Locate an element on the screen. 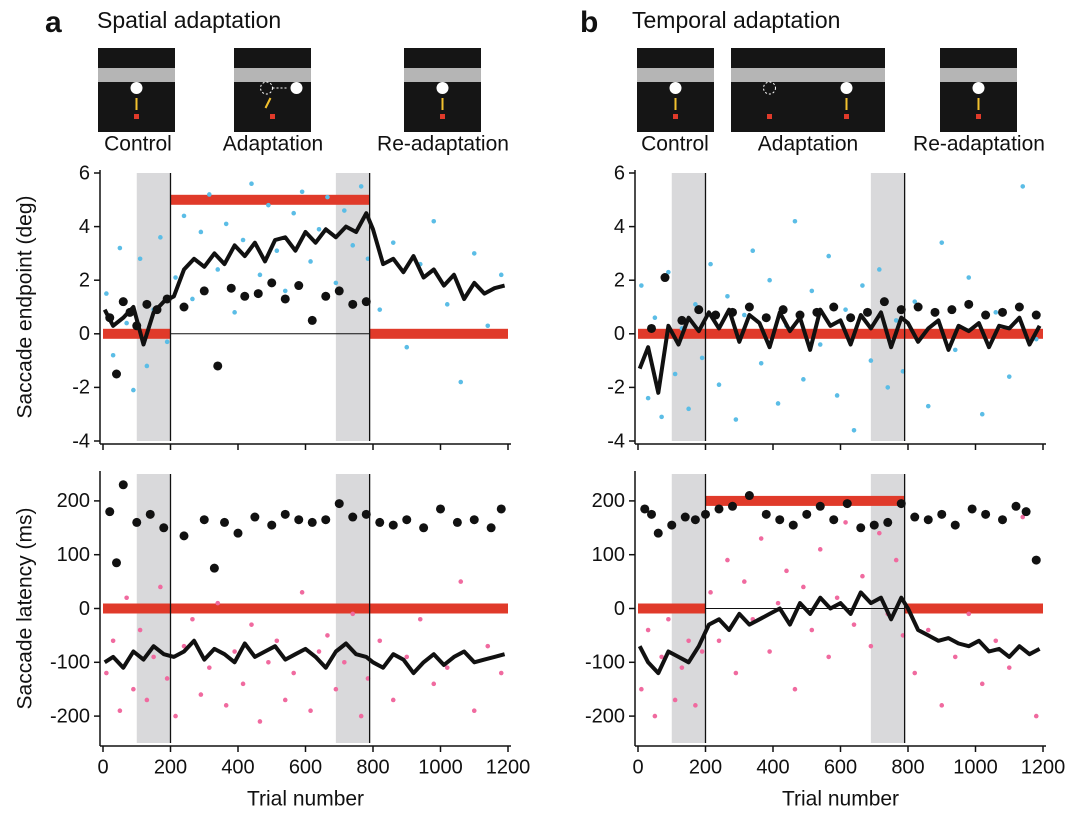 The width and height of the screenshot is (1084, 818). x-tick-label: 600 is located at coordinates (840, 767).